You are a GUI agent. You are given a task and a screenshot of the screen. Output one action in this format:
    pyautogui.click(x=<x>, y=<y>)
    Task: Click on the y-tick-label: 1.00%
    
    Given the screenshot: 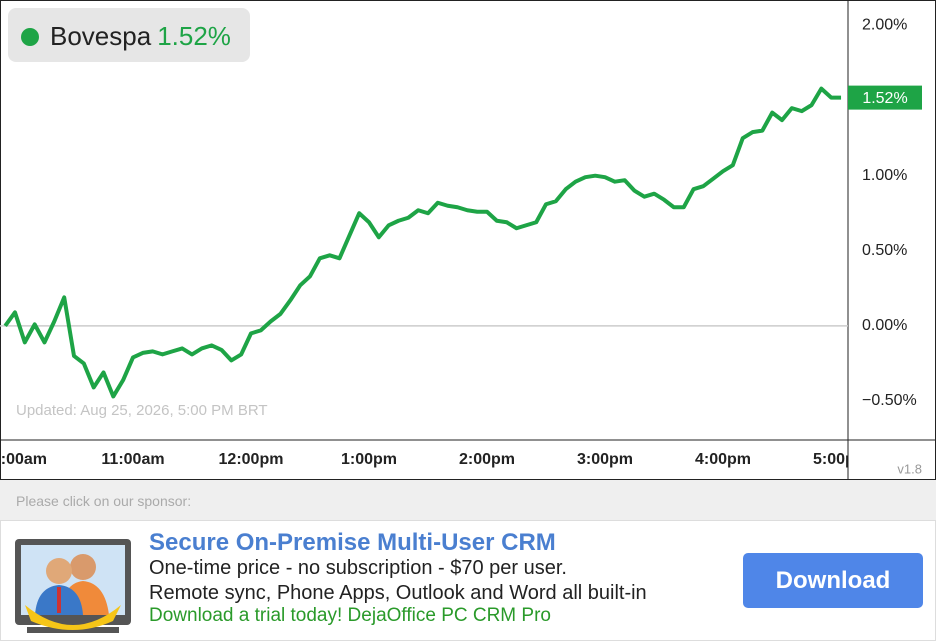 What is the action you would take?
    pyautogui.click(x=884, y=175)
    